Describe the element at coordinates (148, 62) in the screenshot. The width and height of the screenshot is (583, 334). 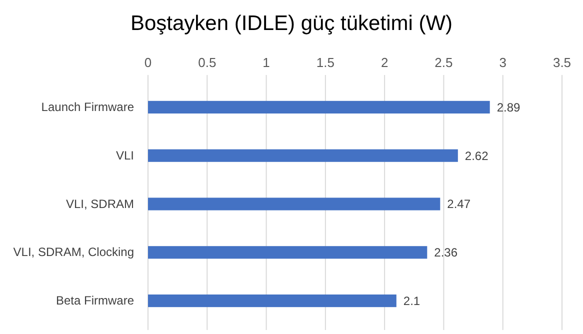
I see `x-tick-label: 0` at that location.